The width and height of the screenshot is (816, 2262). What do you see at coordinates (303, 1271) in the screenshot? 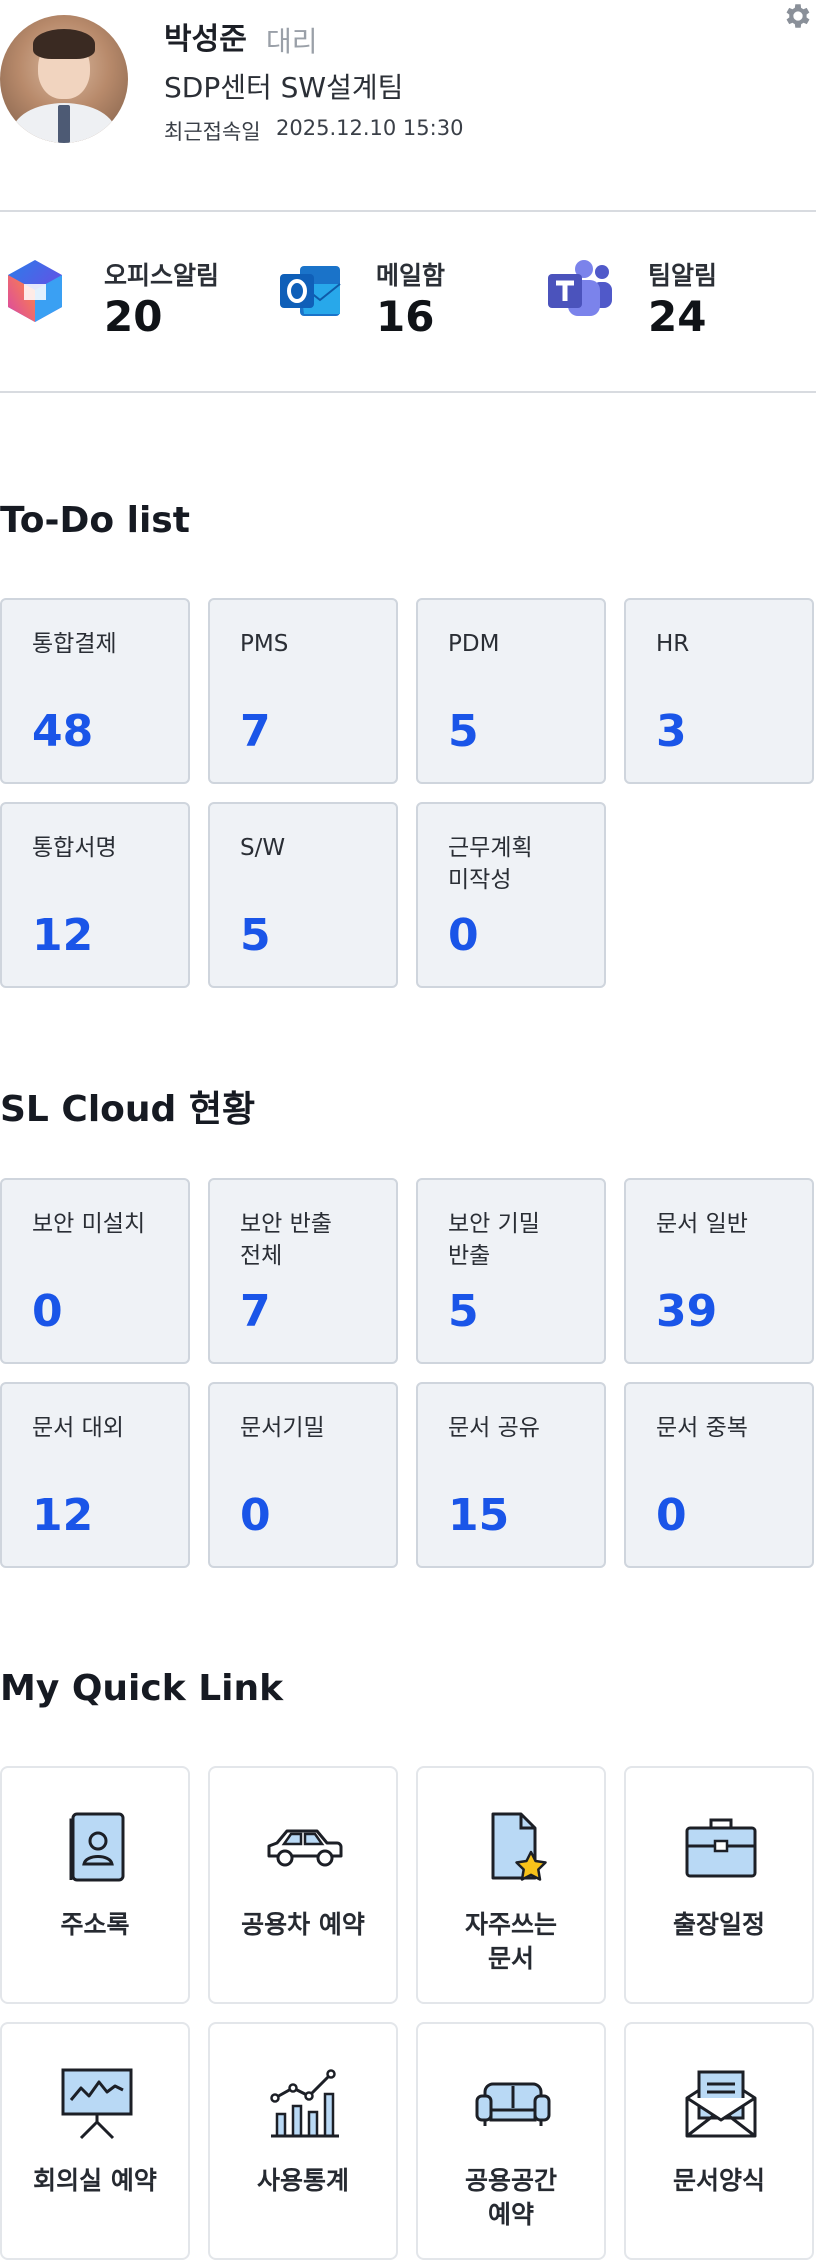
I see `slcloud-card: 보안 반출 전체 7` at bounding box center [303, 1271].